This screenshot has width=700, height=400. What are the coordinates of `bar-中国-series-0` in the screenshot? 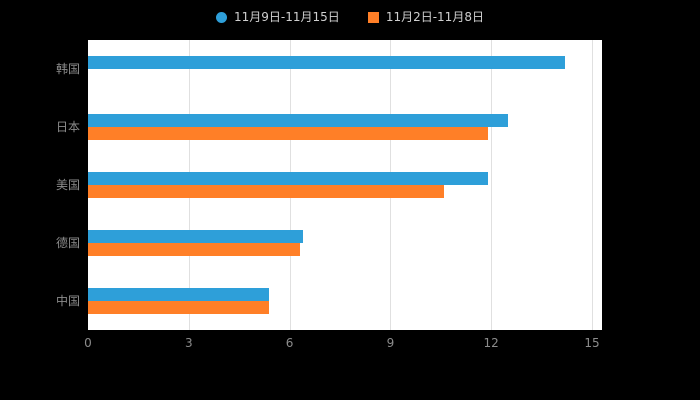 It's located at (179, 294).